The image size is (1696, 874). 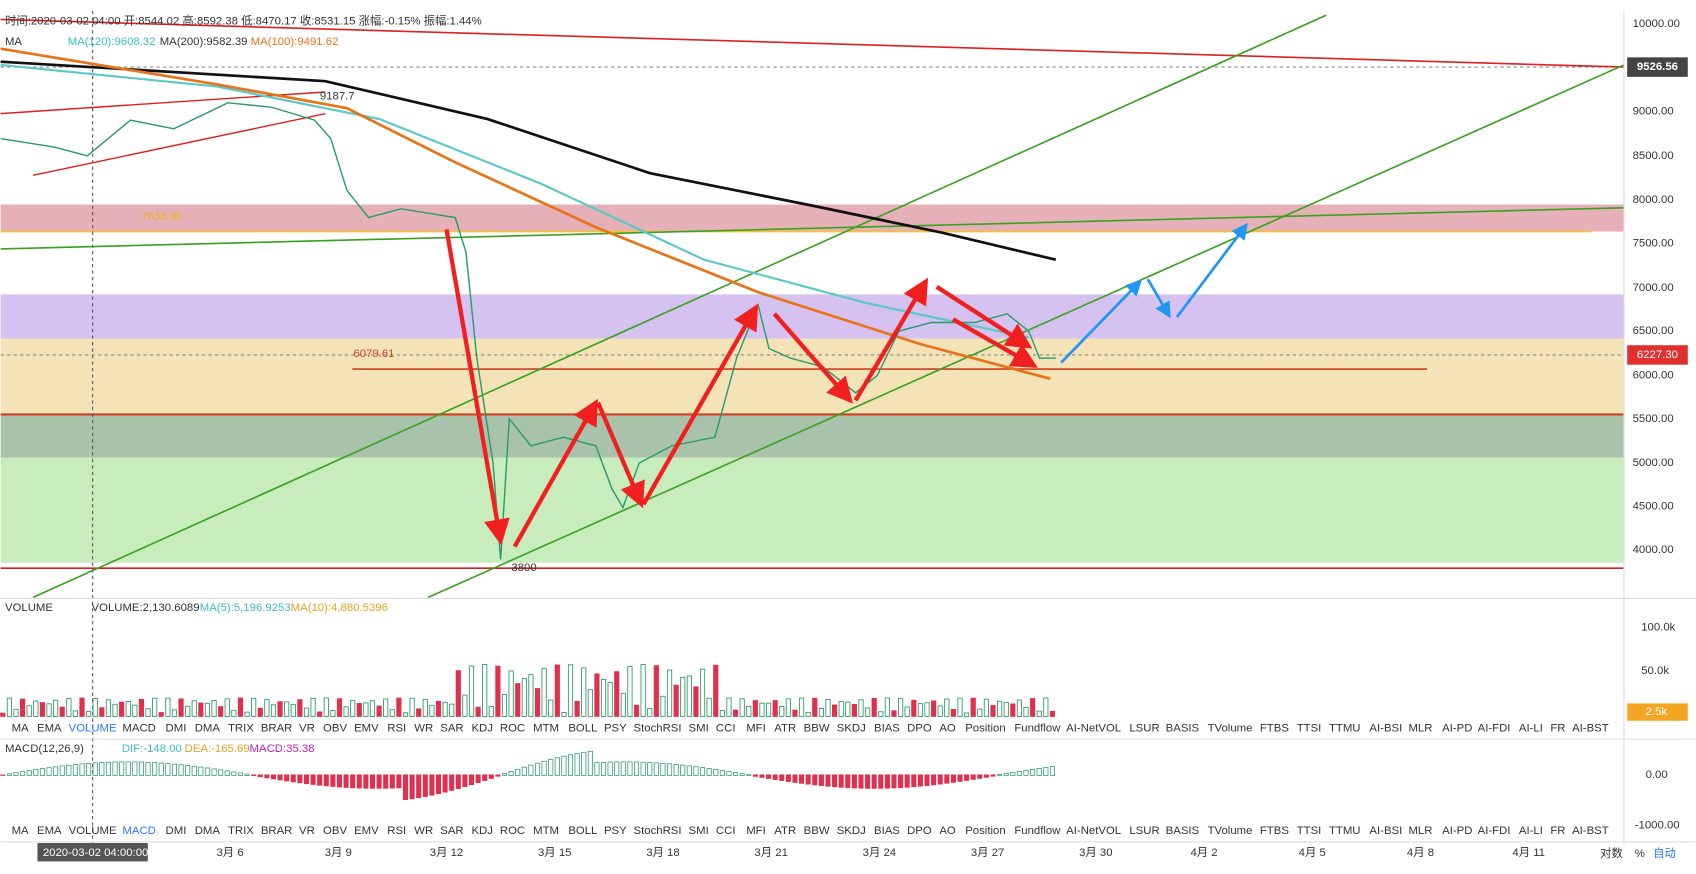 What do you see at coordinates (1640, 854) in the screenshot?
I see `control: %` at bounding box center [1640, 854].